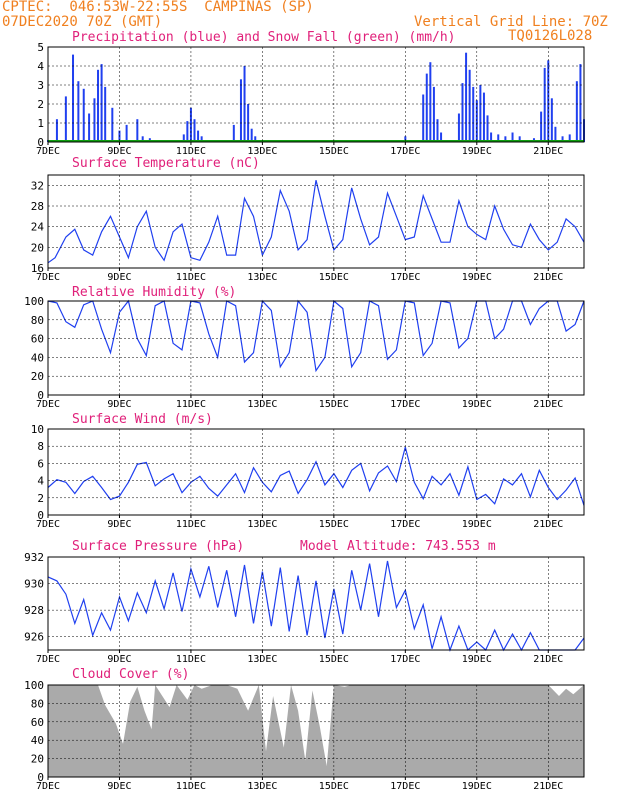 This screenshot has height=800, width=618. Describe the element at coordinates (37, 722) in the screenshot. I see `cloud-ytick-label: 60` at that location.